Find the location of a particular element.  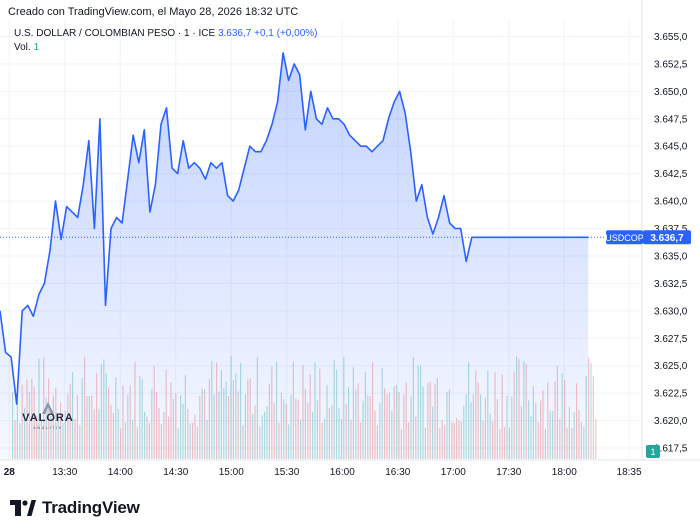

tradingview-footer-logo: TradingView is located at coordinates (75, 508).